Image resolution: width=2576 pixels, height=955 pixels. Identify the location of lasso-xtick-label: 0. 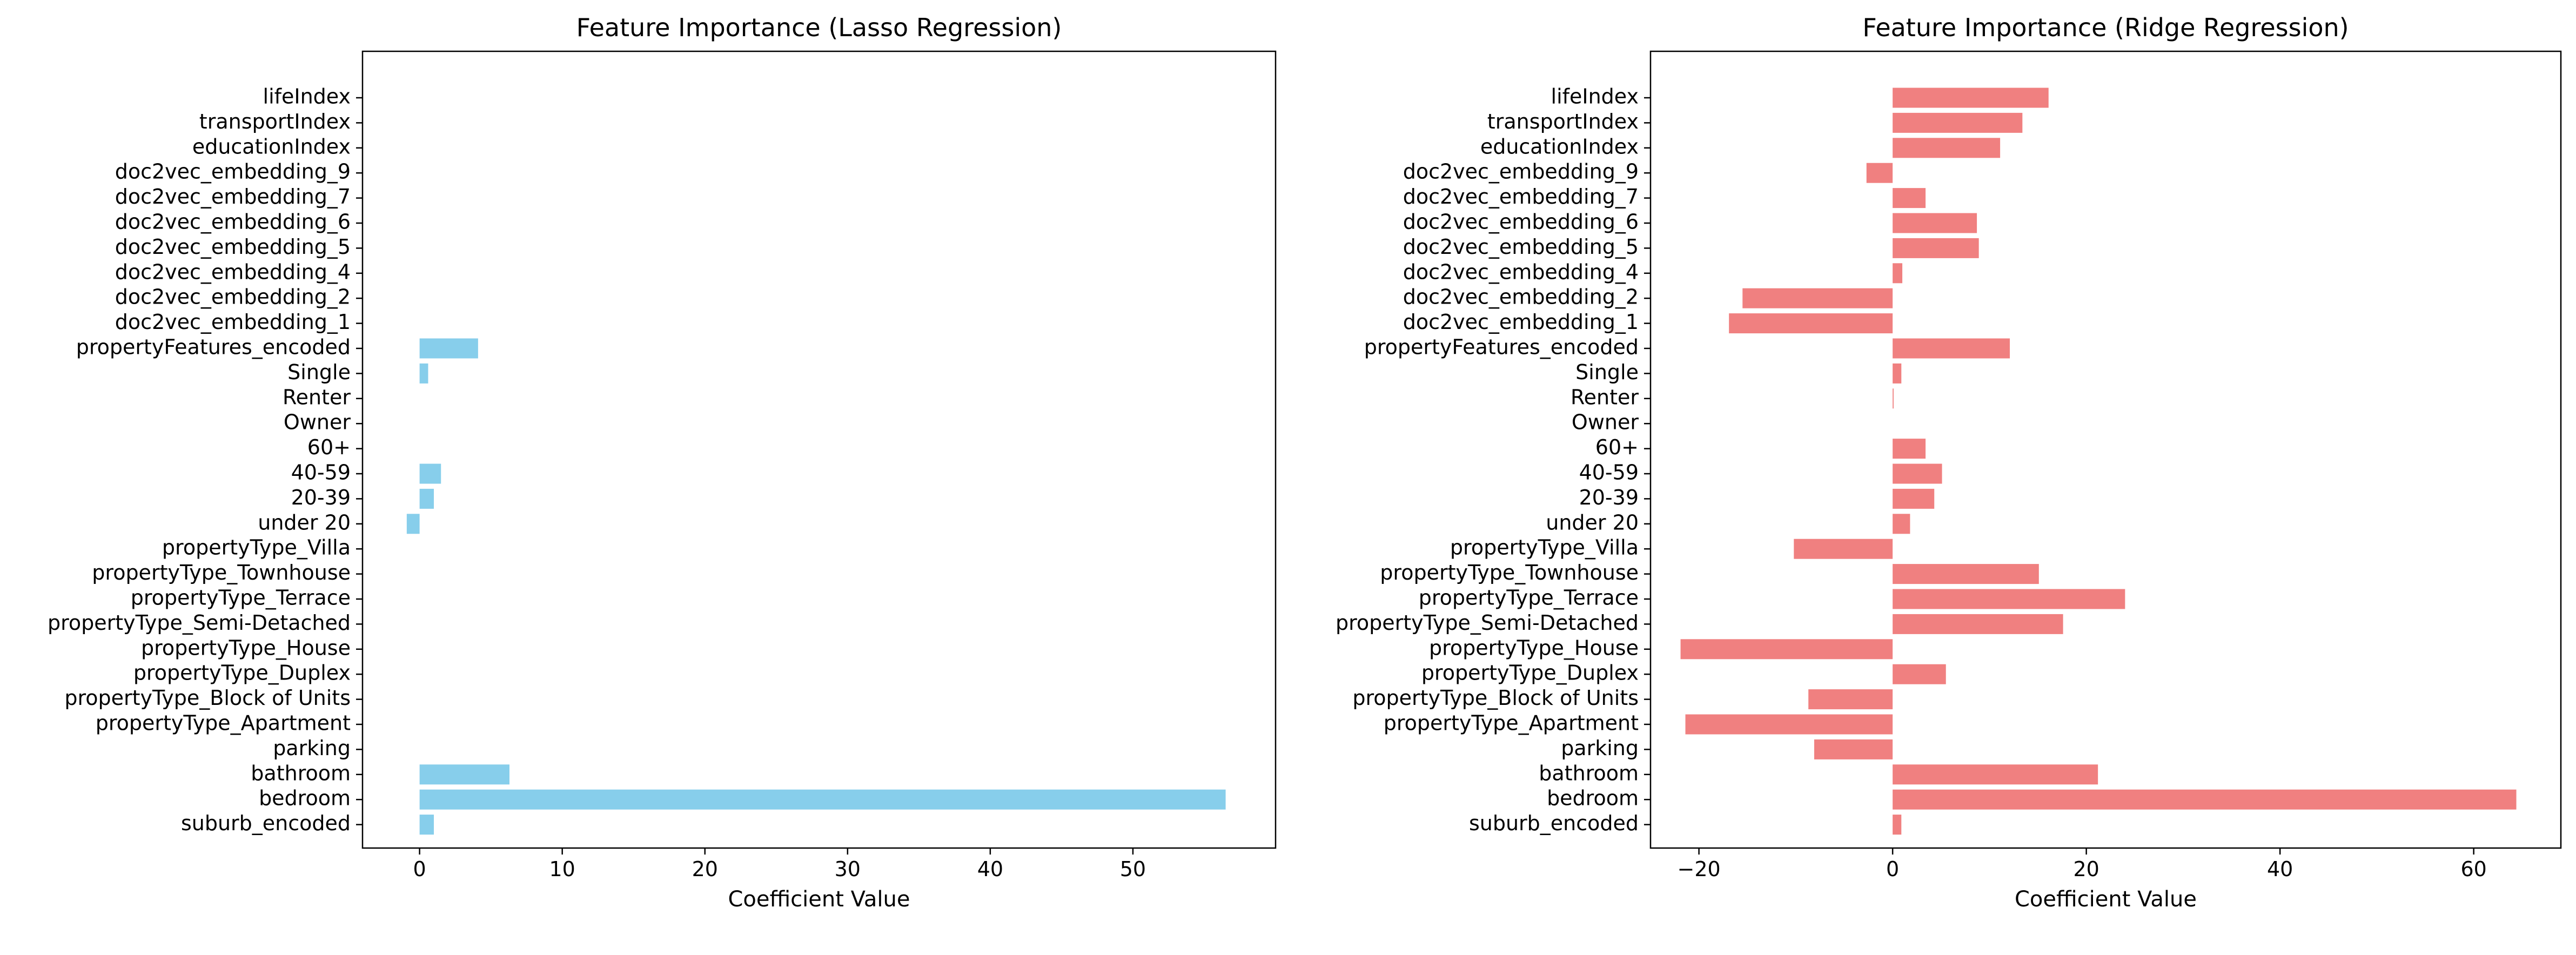
(420, 869).